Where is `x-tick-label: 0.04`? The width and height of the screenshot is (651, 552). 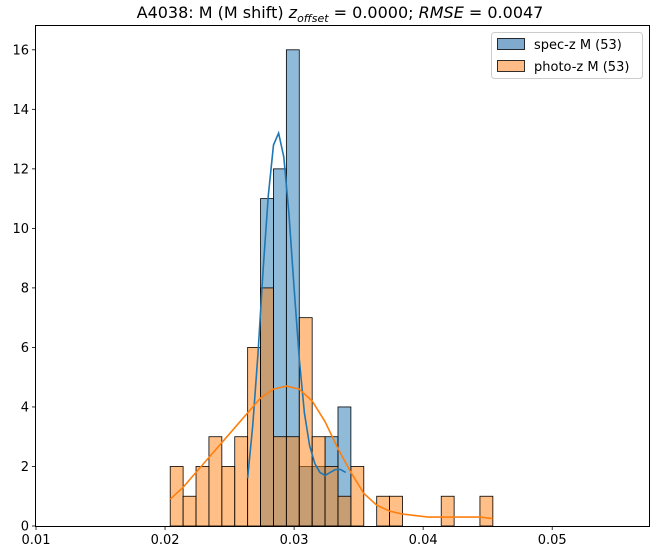
x-tick-label: 0.04 is located at coordinates (423, 540).